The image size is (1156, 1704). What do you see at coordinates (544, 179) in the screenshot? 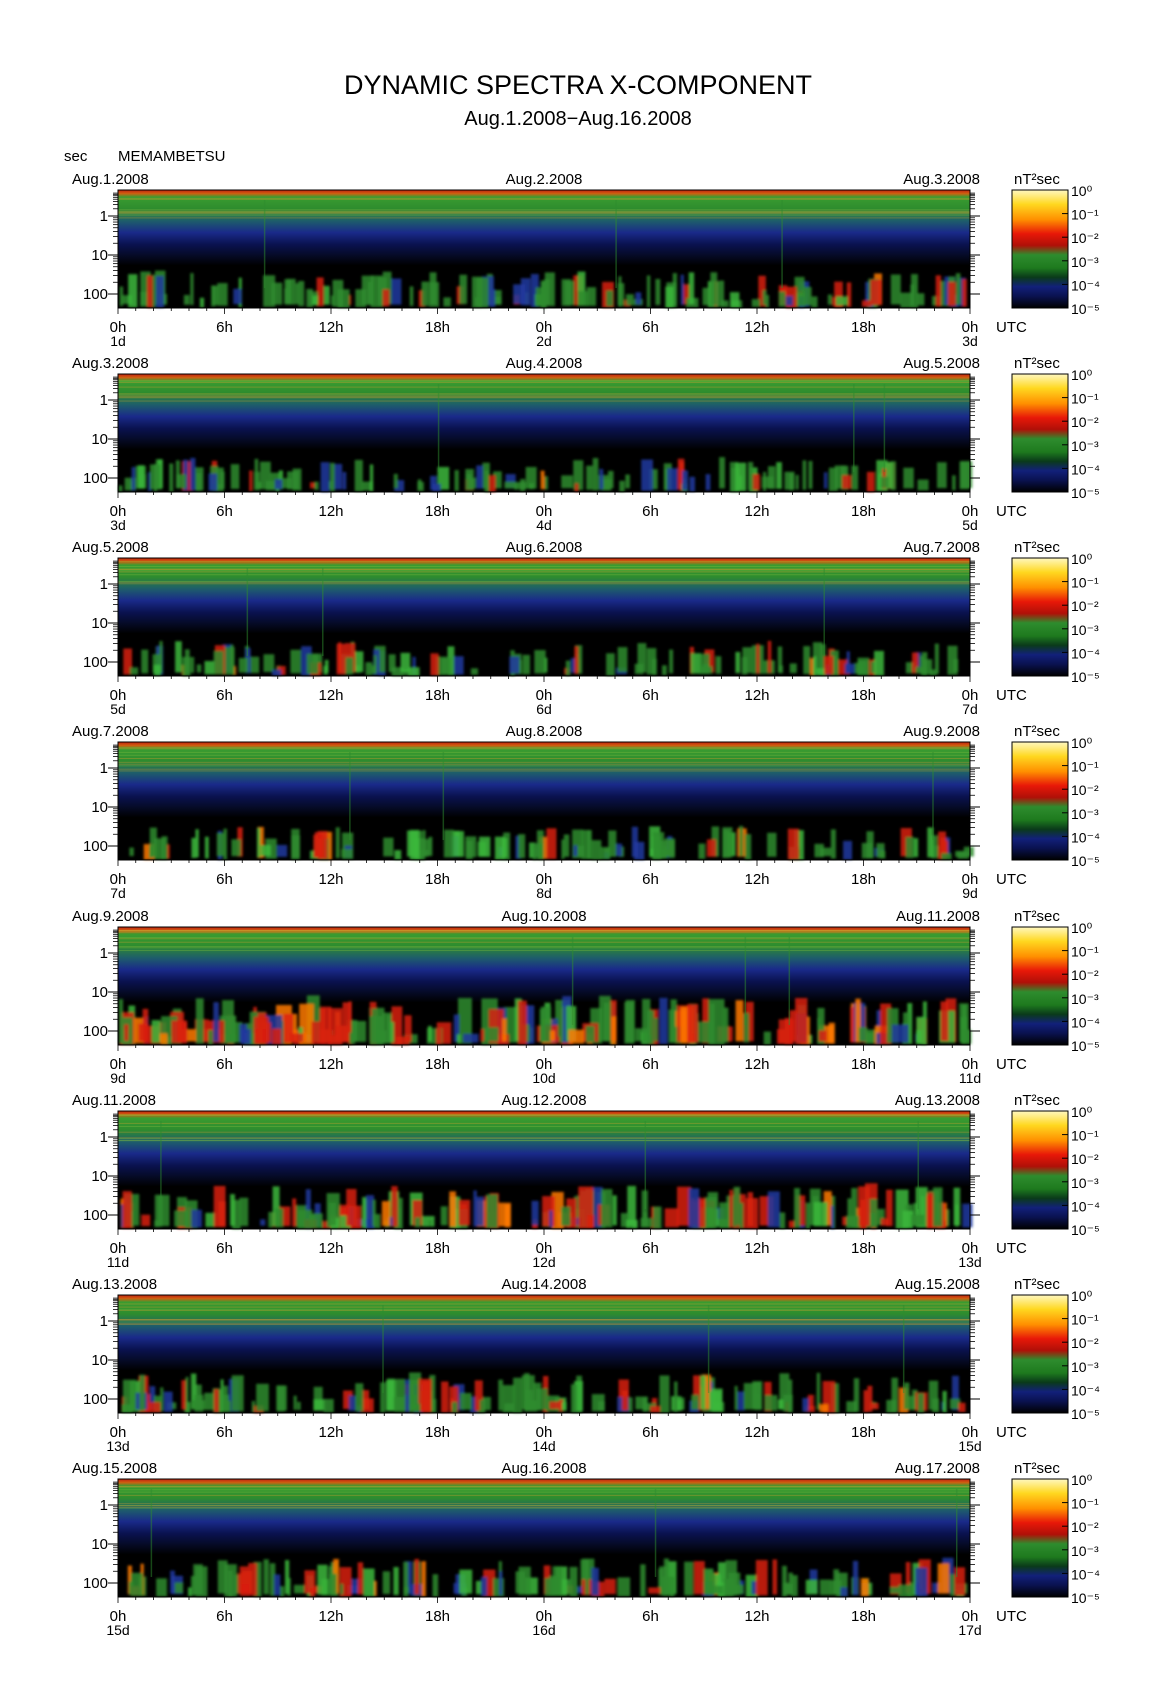
I see `panel-date-mid: Aug.2.2008` at bounding box center [544, 179].